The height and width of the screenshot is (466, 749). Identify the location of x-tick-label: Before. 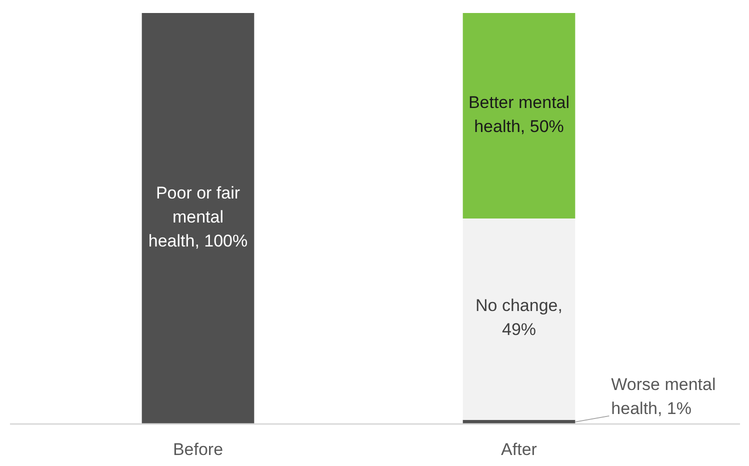
(198, 449).